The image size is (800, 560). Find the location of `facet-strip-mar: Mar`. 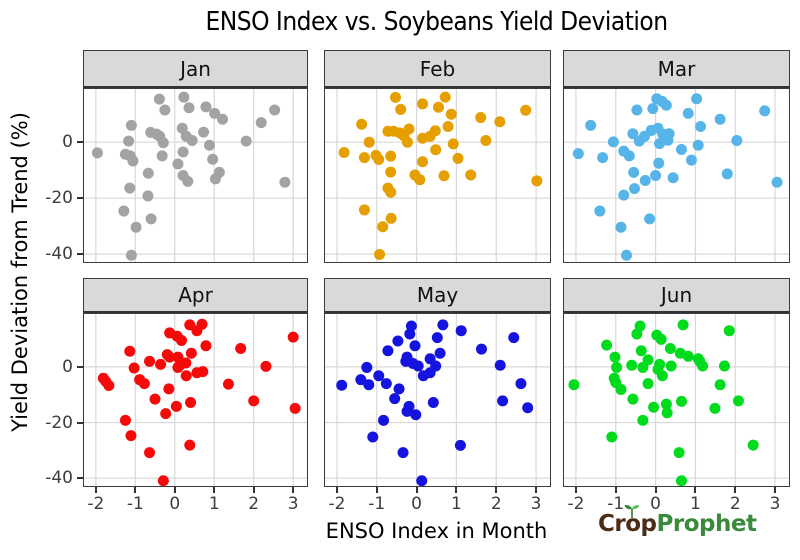

facet-strip-mar: Mar is located at coordinates (676, 69).